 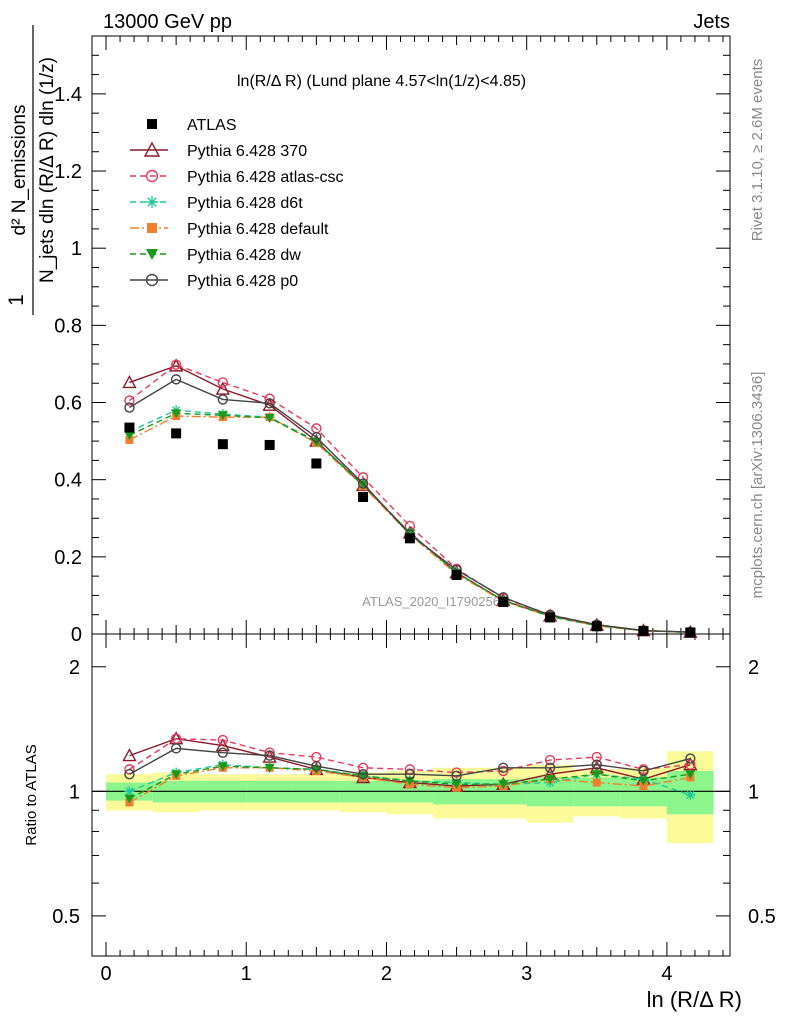 I want to click on legend-marker-default, so click(x=152, y=228).